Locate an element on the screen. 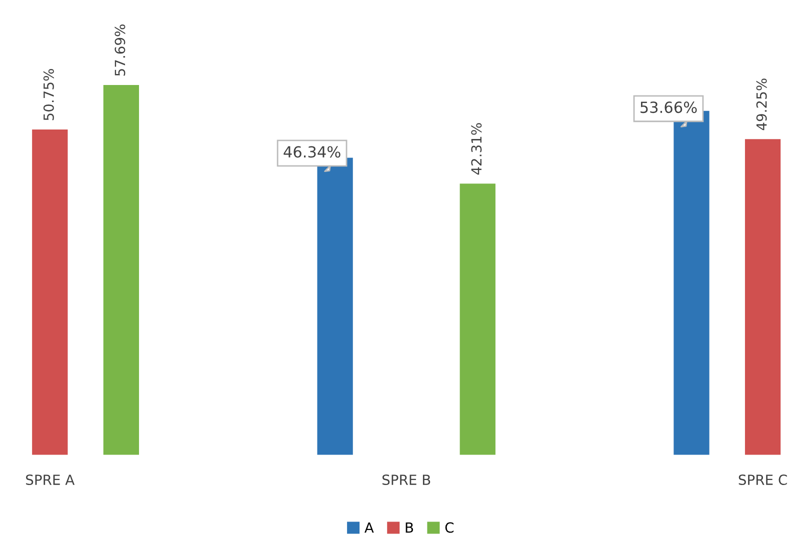 The height and width of the screenshot is (548, 802). data-label: 46.34% is located at coordinates (312, 152).